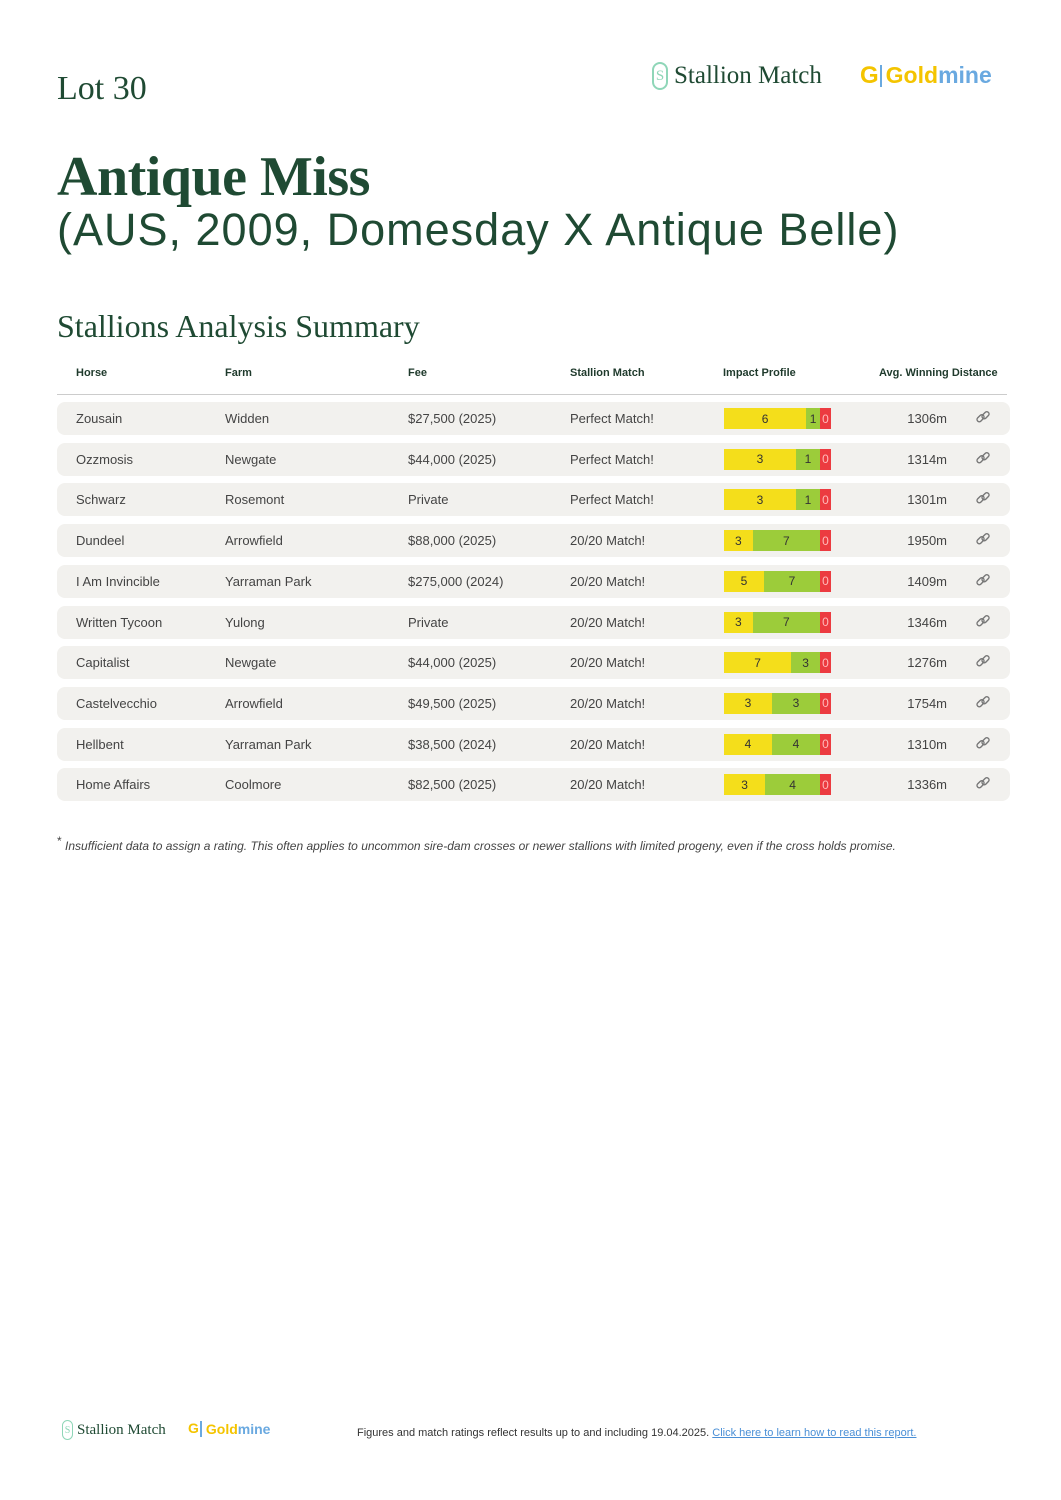 Image resolution: width=1061 pixels, height=1500 pixels. What do you see at coordinates (452, 744) in the screenshot?
I see `fee-cell: $38,500 (2024)` at bounding box center [452, 744].